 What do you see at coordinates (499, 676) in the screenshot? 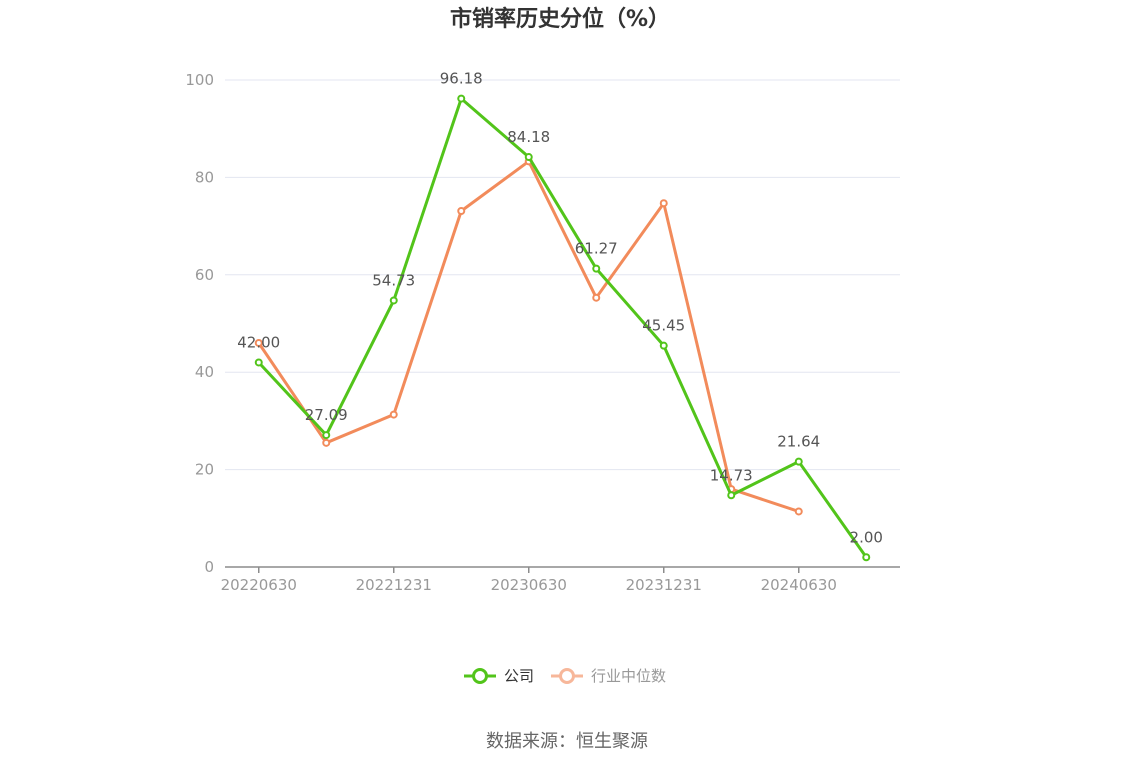
I see `legend-item-company: 公司` at bounding box center [499, 676].